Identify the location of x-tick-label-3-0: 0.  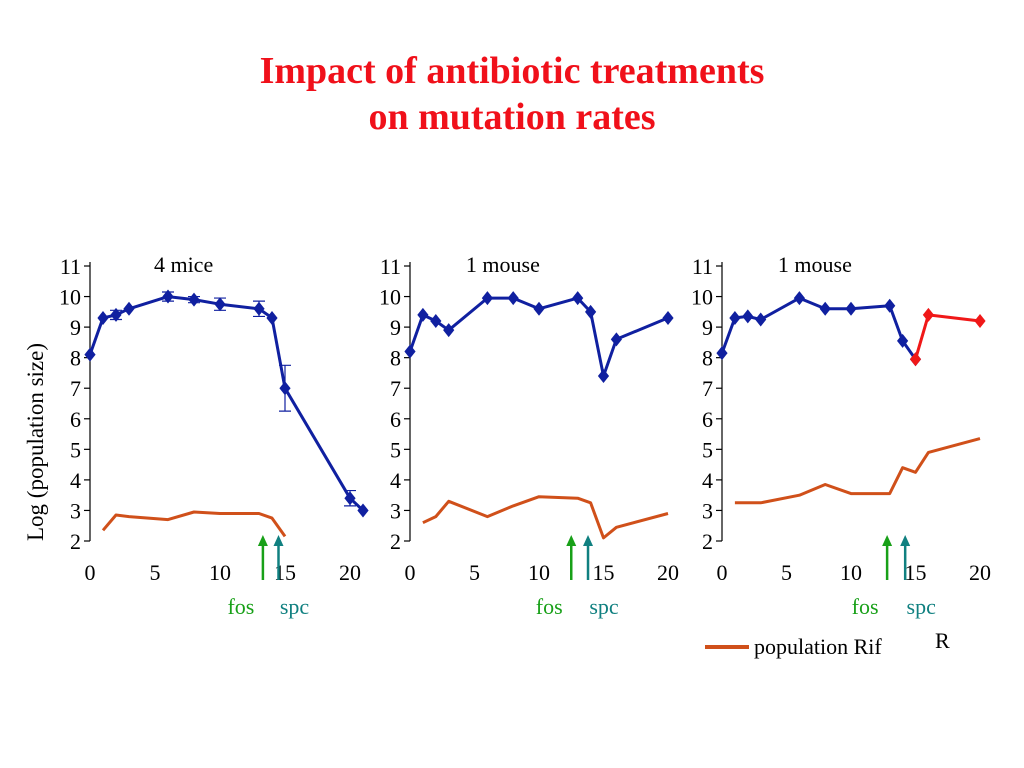
(722, 572).